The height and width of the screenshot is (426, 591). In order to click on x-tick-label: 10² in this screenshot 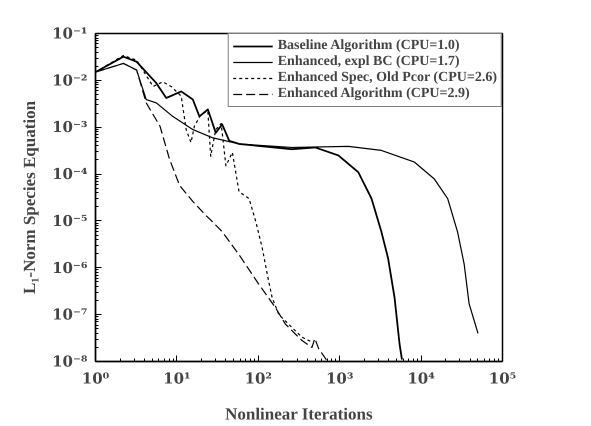, I will do `click(258, 379)`.